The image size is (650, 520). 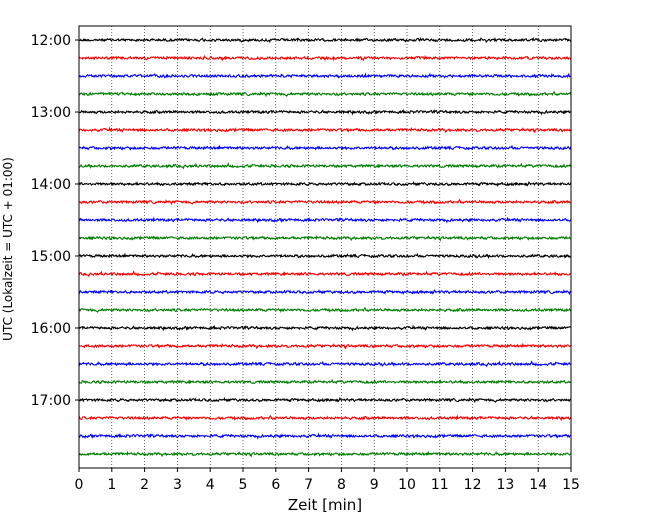 I want to click on x-tick-label: 12, so click(x=473, y=485).